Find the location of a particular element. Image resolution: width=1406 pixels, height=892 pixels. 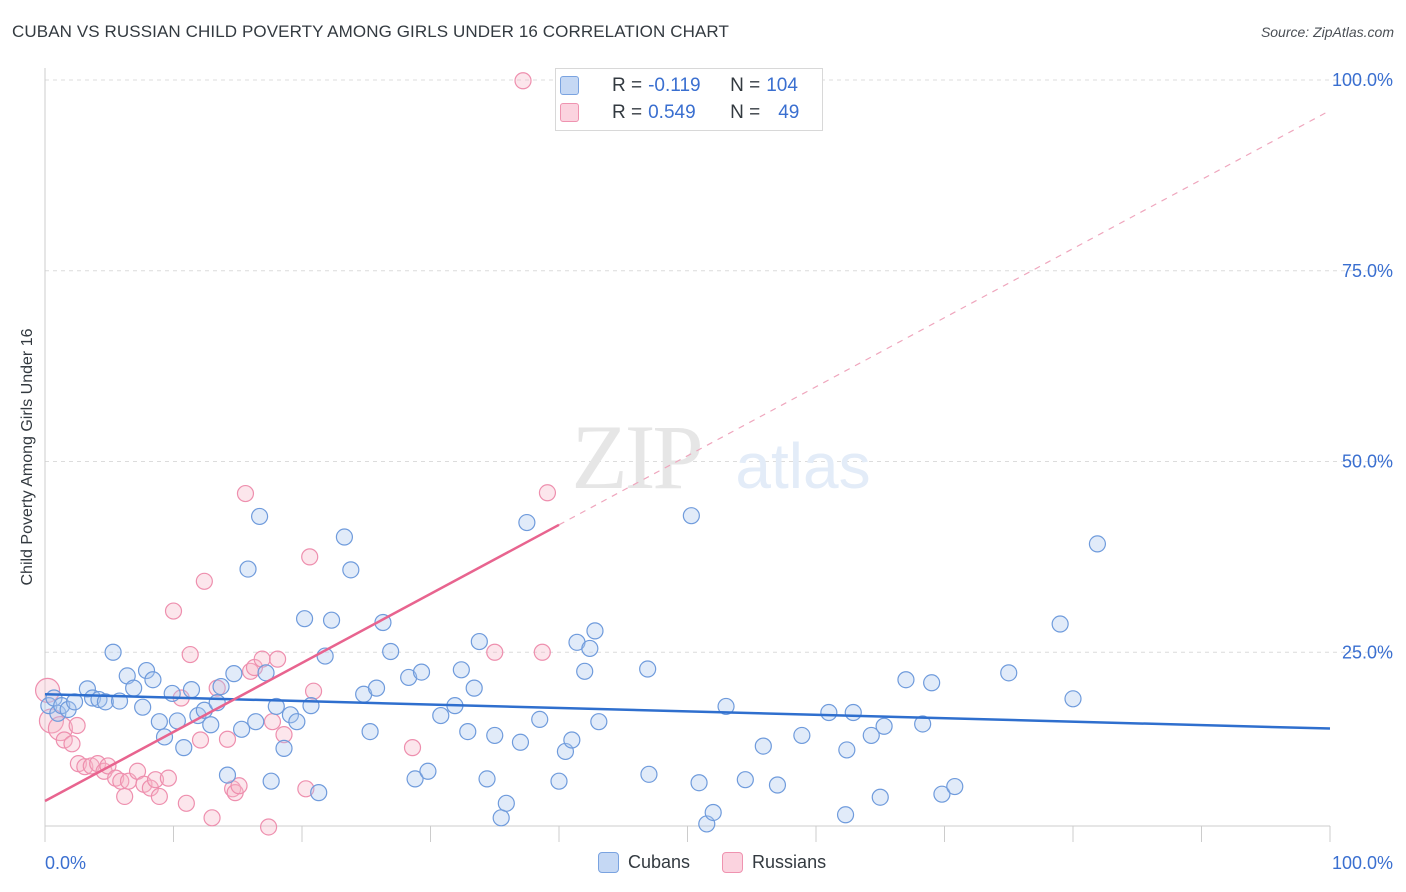

russians-n-value: 49 is located at coordinates (789, 112).